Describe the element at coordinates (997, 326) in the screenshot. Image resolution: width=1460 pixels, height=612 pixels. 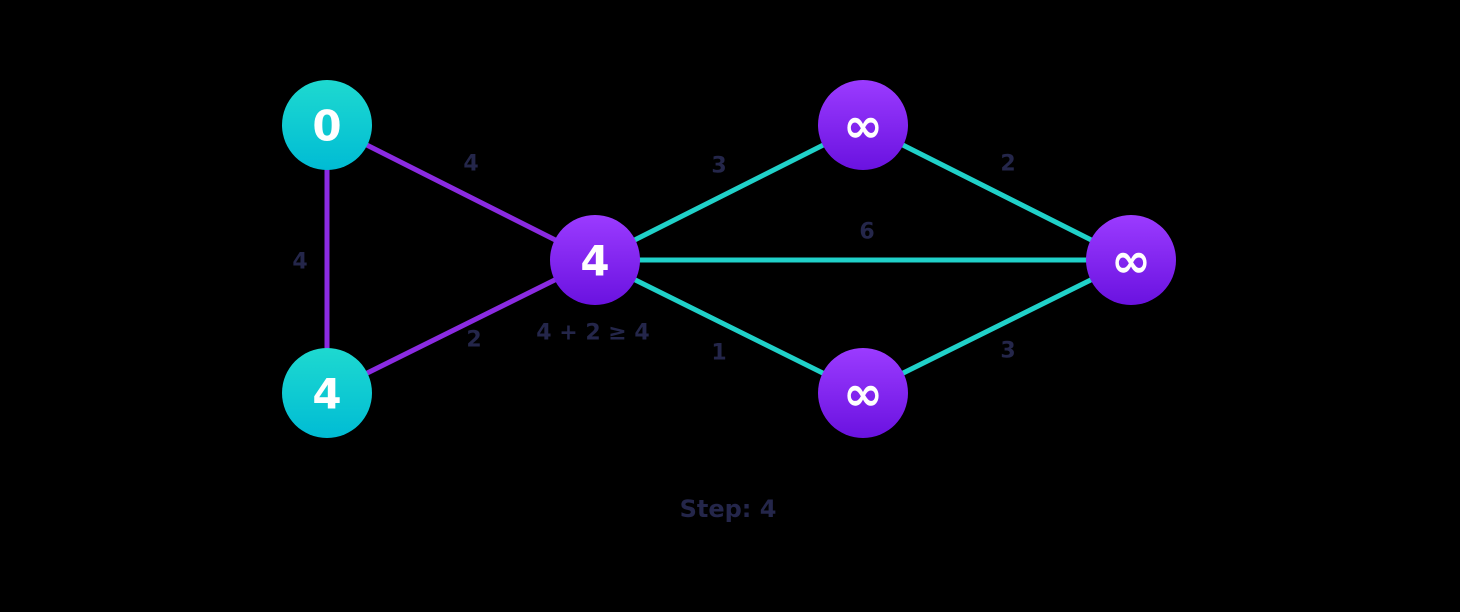
I see `edge-e-f` at that location.